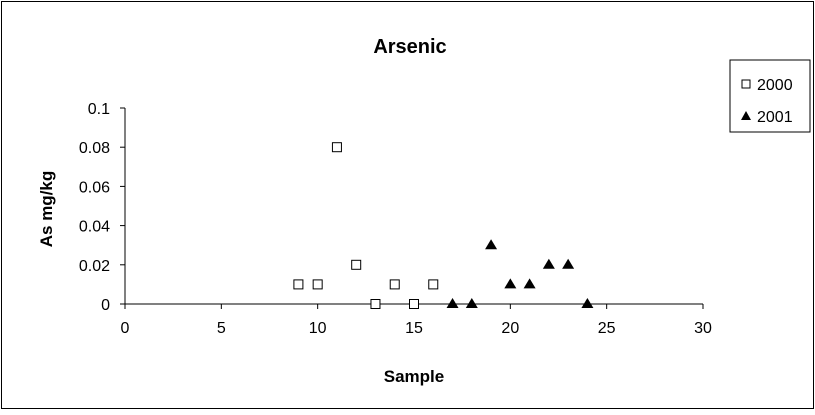 The height and width of the screenshot is (415, 815). What do you see at coordinates (510, 328) in the screenshot?
I see `x-tick-label: 20` at bounding box center [510, 328].